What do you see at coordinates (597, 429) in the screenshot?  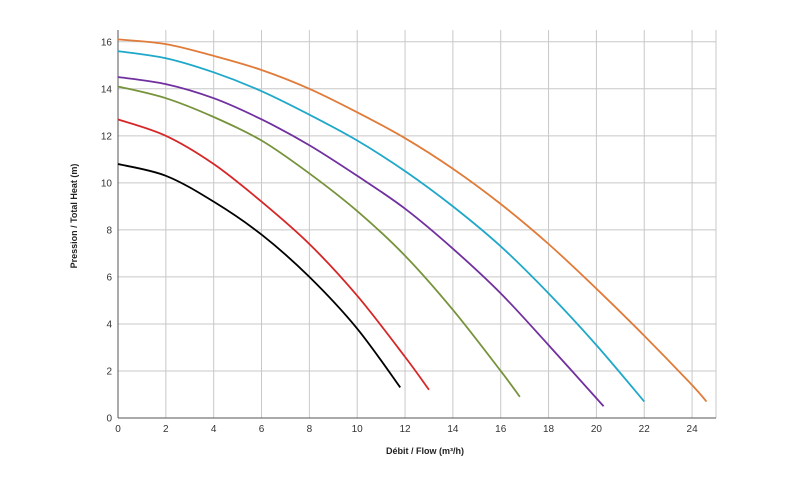 I see `x-tick-label: 20` at bounding box center [597, 429].